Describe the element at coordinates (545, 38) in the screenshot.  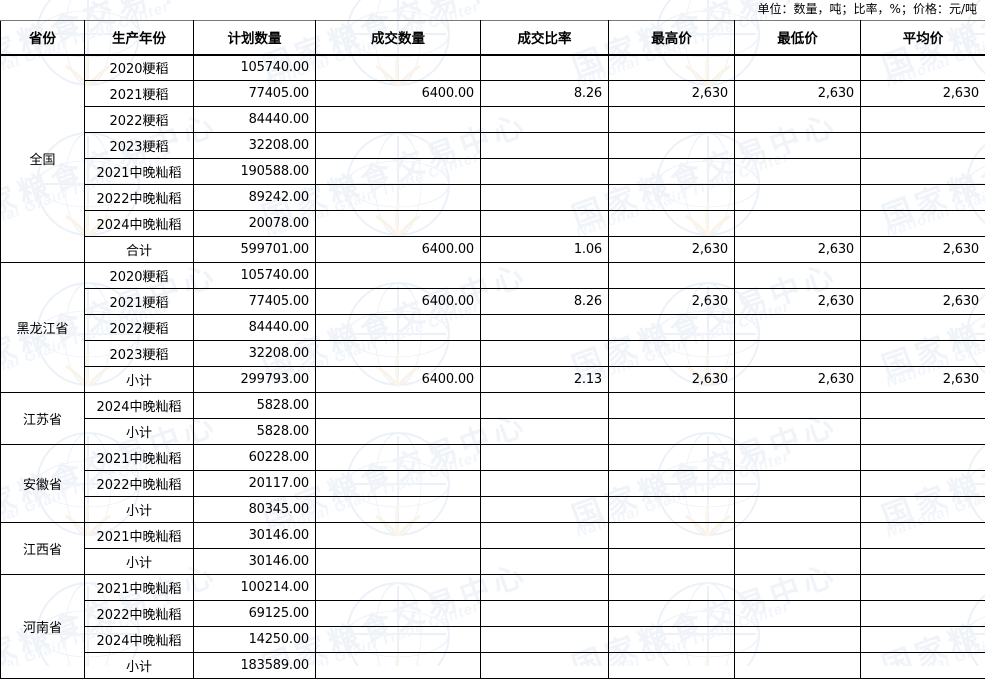
I see `column-header-deal_rate: 成交比率` at that location.